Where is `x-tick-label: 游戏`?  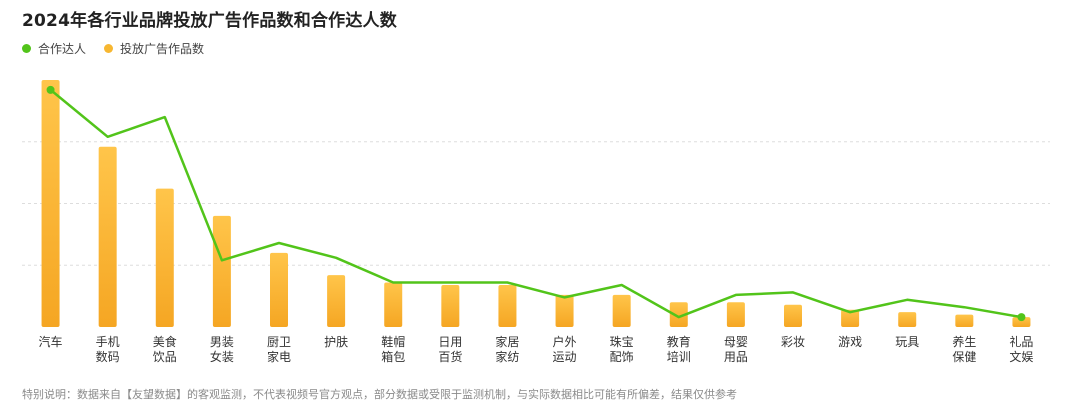 x-tick-label: 游戏 is located at coordinates (850, 342).